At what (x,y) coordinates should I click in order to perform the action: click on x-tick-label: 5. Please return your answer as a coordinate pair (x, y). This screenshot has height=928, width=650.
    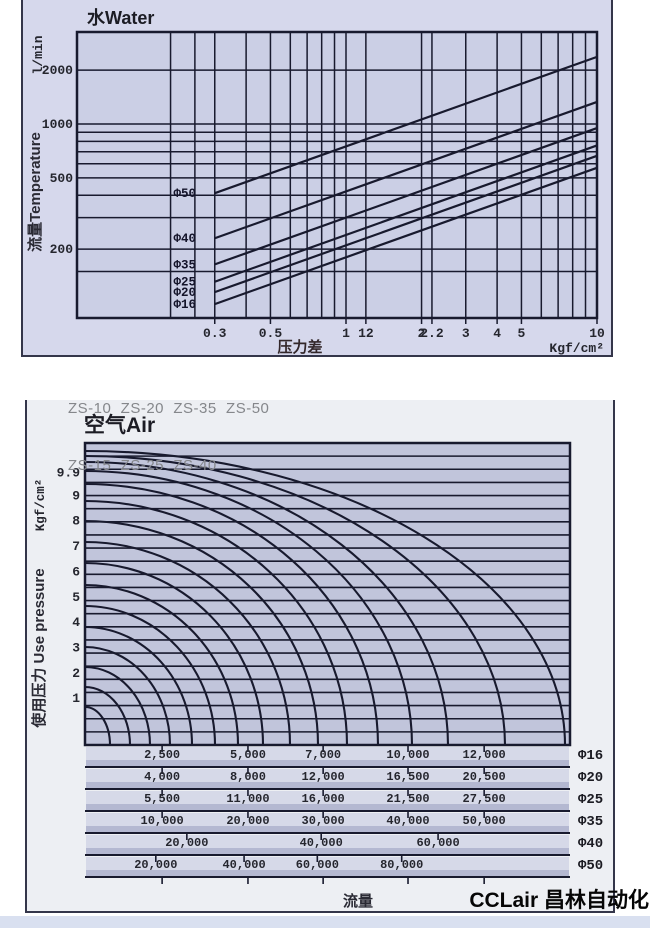
    Looking at the image, I should click on (522, 333).